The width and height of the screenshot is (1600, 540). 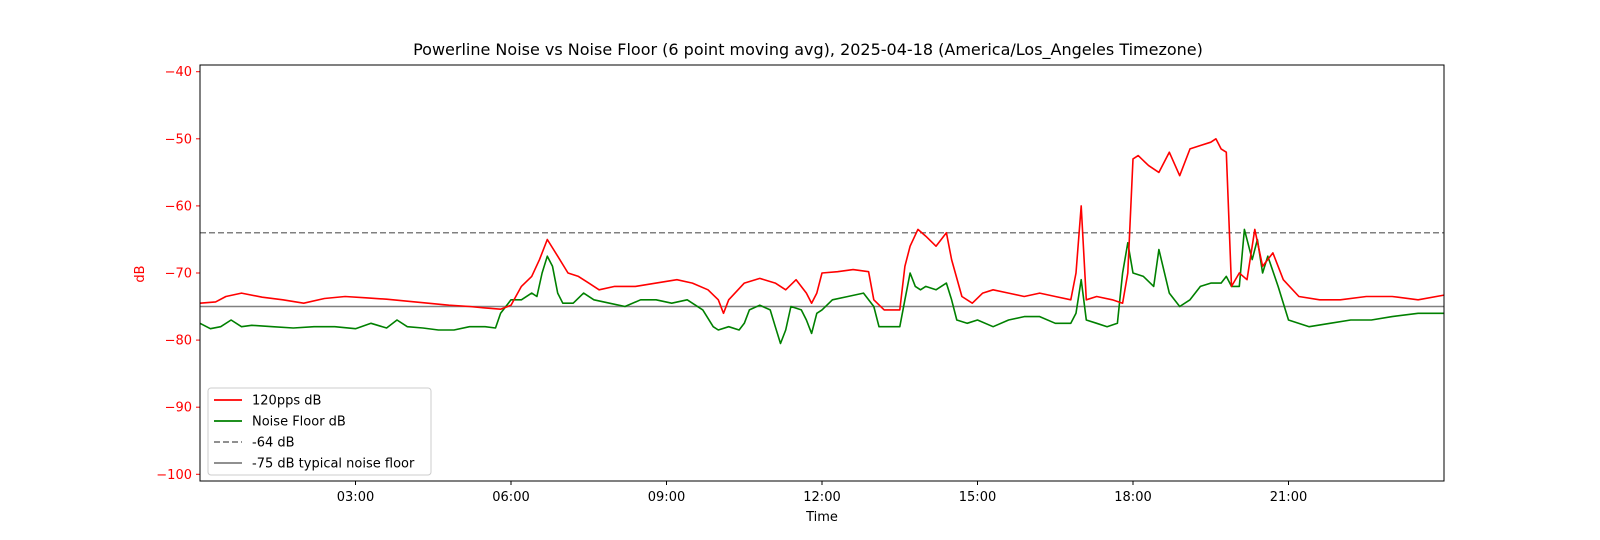 I want to click on legend-box, so click(x=319, y=431).